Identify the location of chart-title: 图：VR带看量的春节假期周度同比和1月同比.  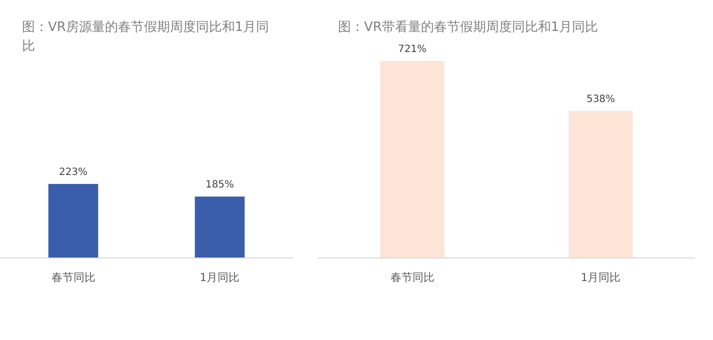
(468, 27).